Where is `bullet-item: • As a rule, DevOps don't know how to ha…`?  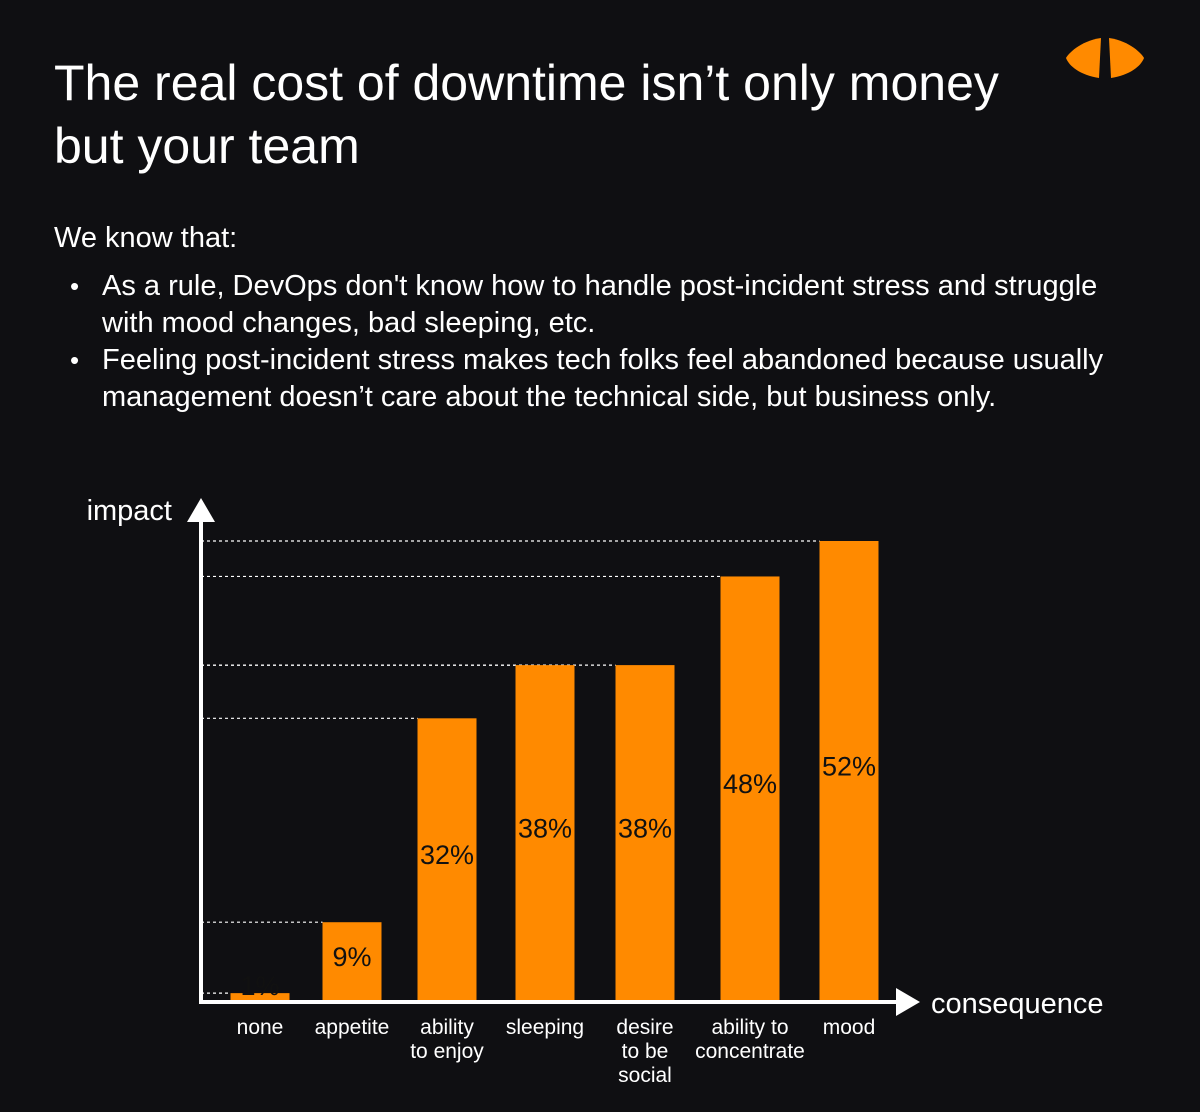
bullet-item: • As a rule, DevOps don't know how to ha… is located at coordinates (584, 305).